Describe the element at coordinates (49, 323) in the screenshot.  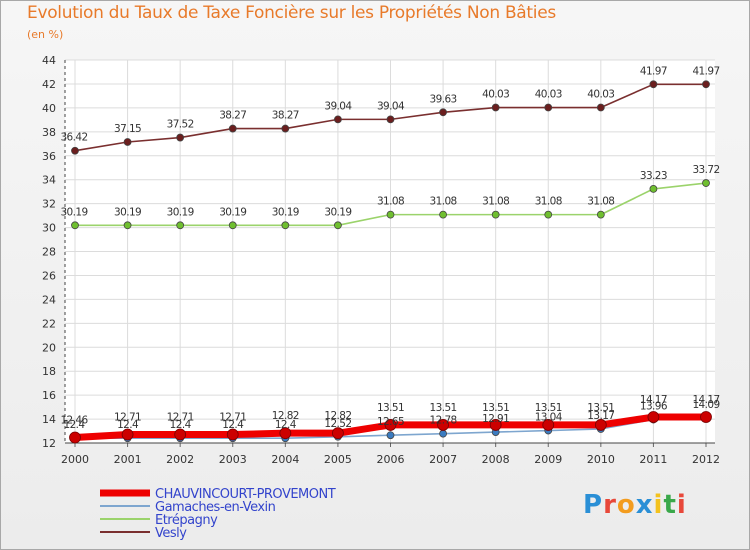
I see `y-tick-label: 22` at that location.